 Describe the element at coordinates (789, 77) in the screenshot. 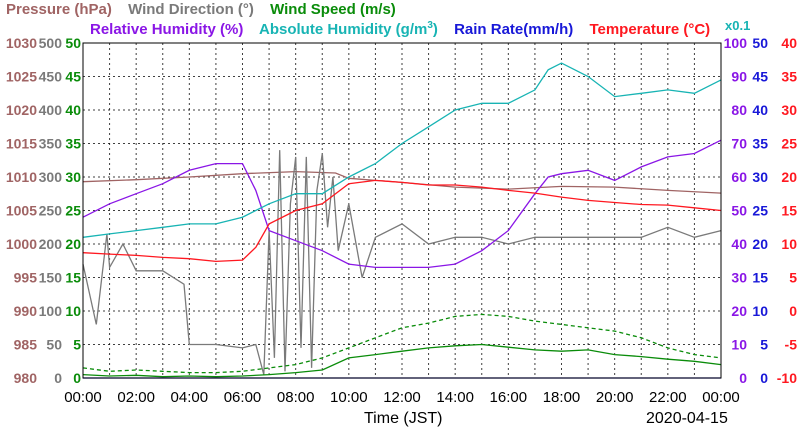

I see `y-tick-label-temperature: 35` at that location.